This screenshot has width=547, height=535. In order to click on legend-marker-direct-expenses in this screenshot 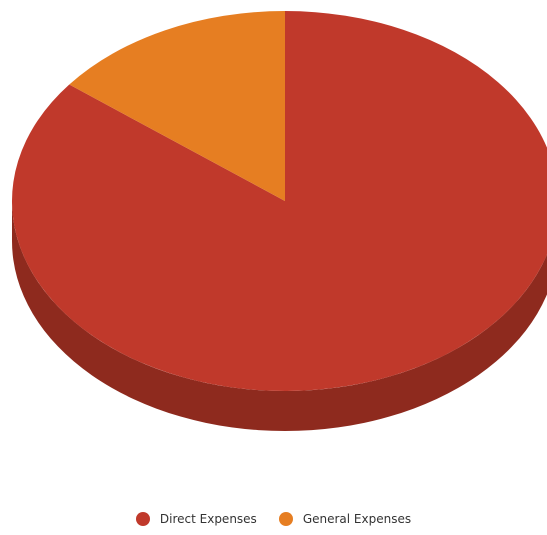, I will do `click(142, 519)`.